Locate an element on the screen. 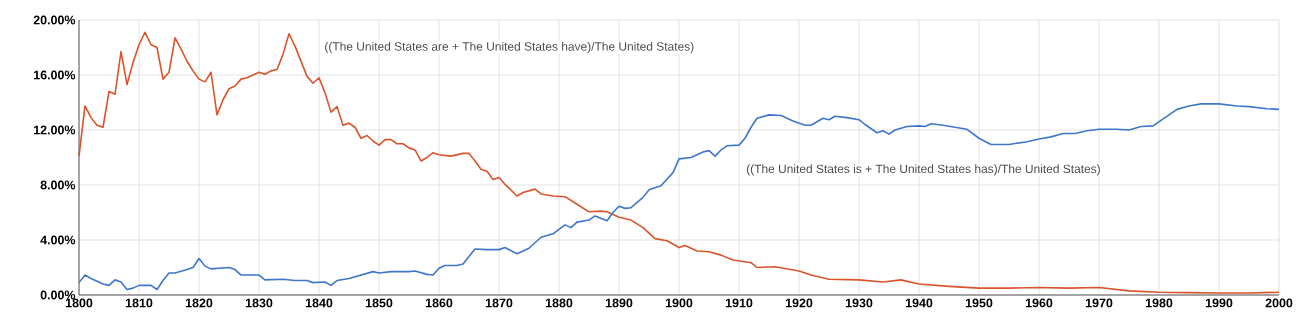 This screenshot has height=333, width=1308. y-tick-label: 12.00% is located at coordinates (55, 130).